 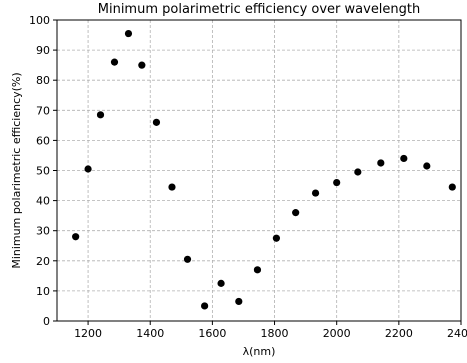 What do you see at coordinates (43, 291) in the screenshot?
I see `y-tick-label: 10` at bounding box center [43, 291].